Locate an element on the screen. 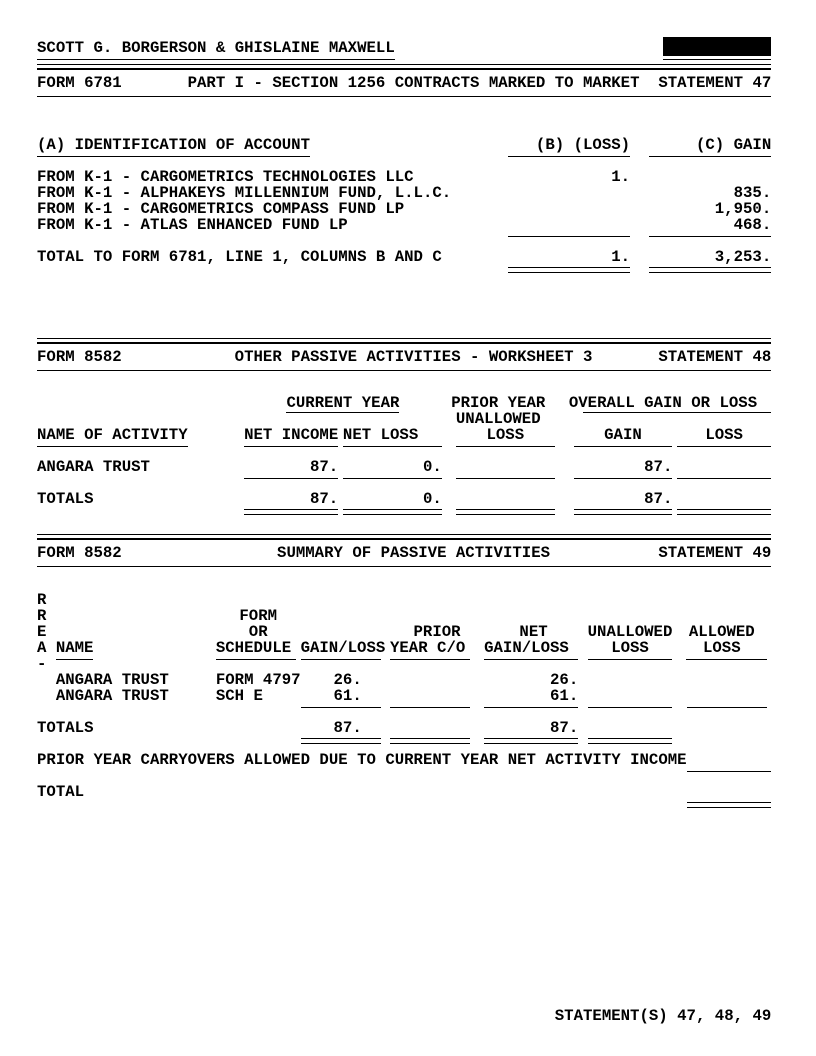 This screenshot has width=816, height=1056. vertical-label-r2: R is located at coordinates (42, 616).